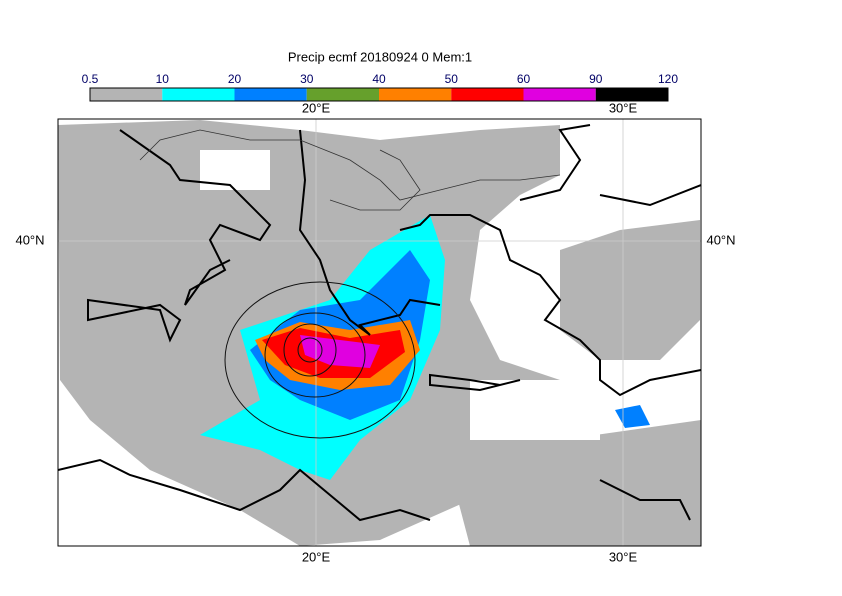 The image size is (842, 596). I want to click on clear-area, so click(535, 410).